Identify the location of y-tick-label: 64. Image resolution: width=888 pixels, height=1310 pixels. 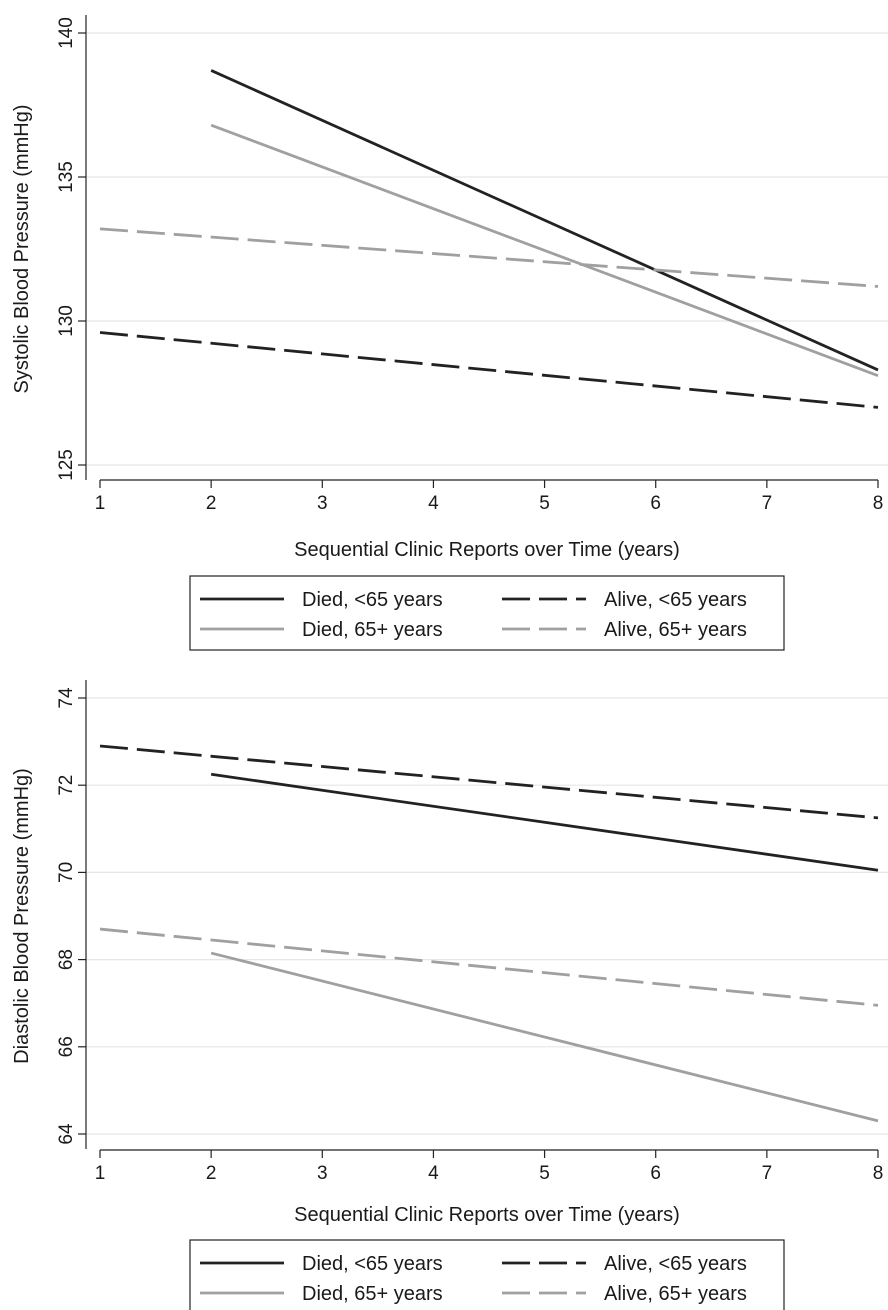
(66, 1134).